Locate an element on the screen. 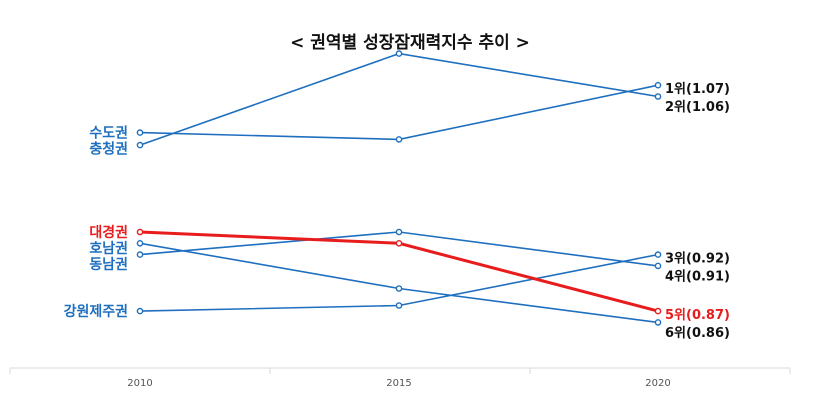 The image size is (821, 415). rank-label: 1위(1.07) is located at coordinates (697, 89).